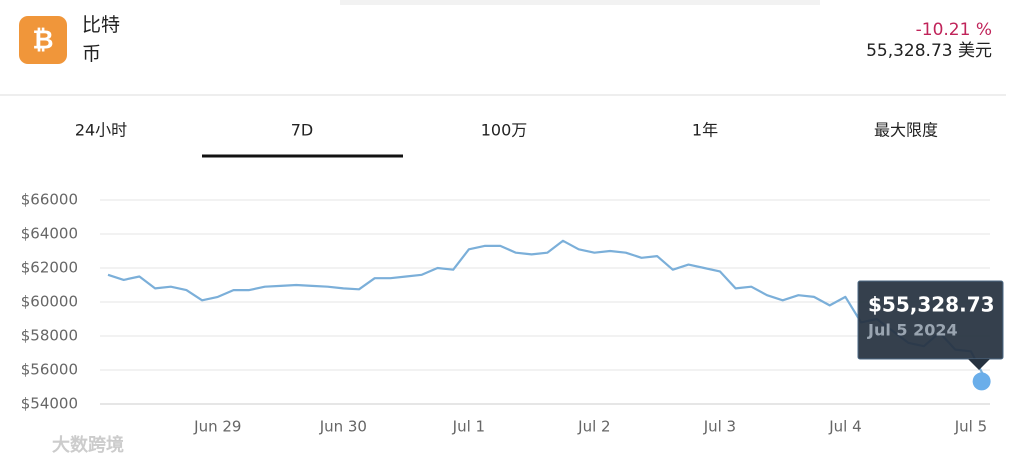  Describe the element at coordinates (912, 330) in the screenshot. I see `tooltip-date: Jul 5 2024` at that location.